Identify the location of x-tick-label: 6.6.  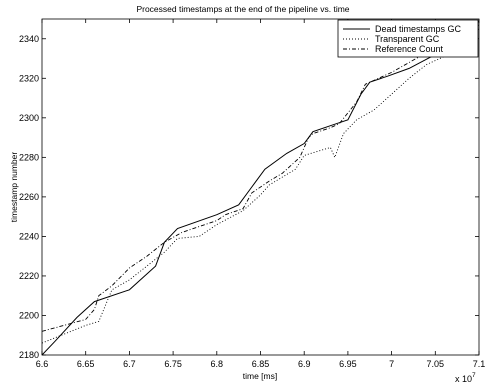
(42, 364).